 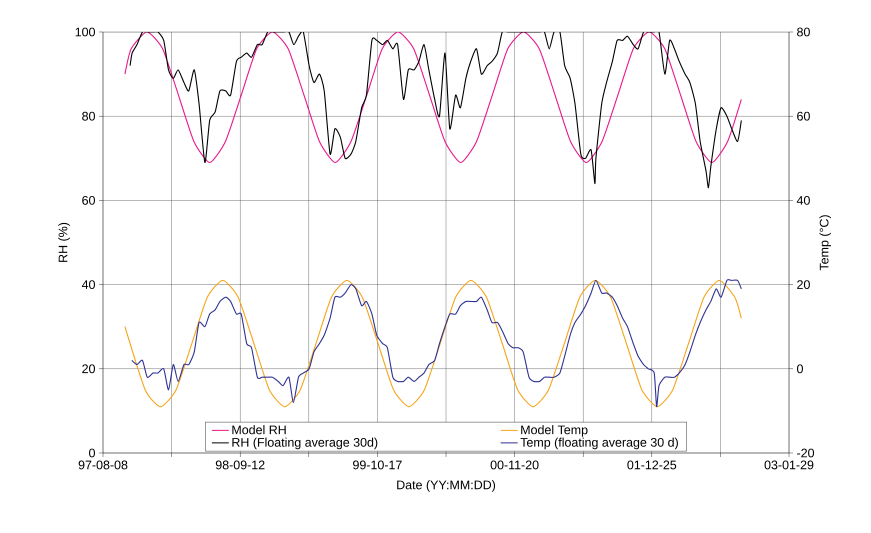 What do you see at coordinates (305, 444) in the screenshot?
I see `legend-label: RH (Floating average 30d)` at bounding box center [305, 444].